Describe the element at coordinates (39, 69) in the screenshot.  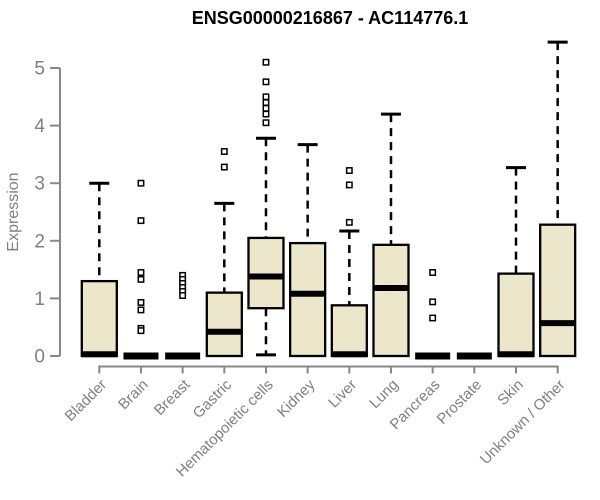
I see `y-tick-label: 5` at that location.